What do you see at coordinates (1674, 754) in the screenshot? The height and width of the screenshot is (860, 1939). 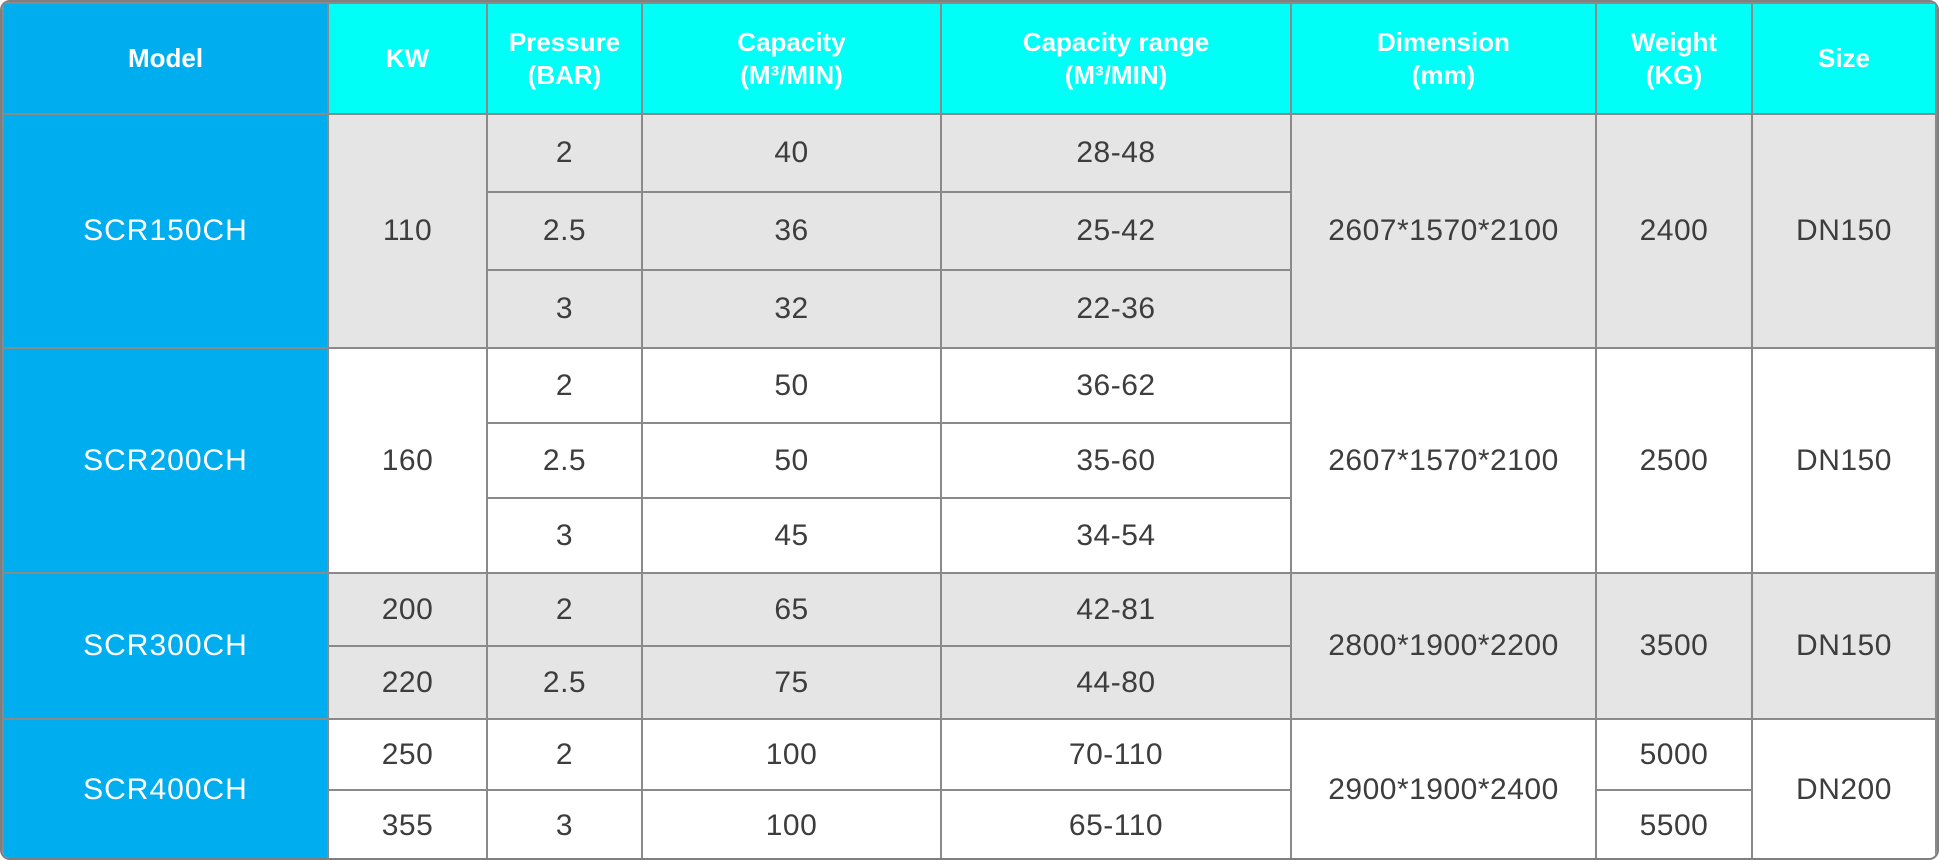 I see `weight-cell: 5000` at bounding box center [1674, 754].